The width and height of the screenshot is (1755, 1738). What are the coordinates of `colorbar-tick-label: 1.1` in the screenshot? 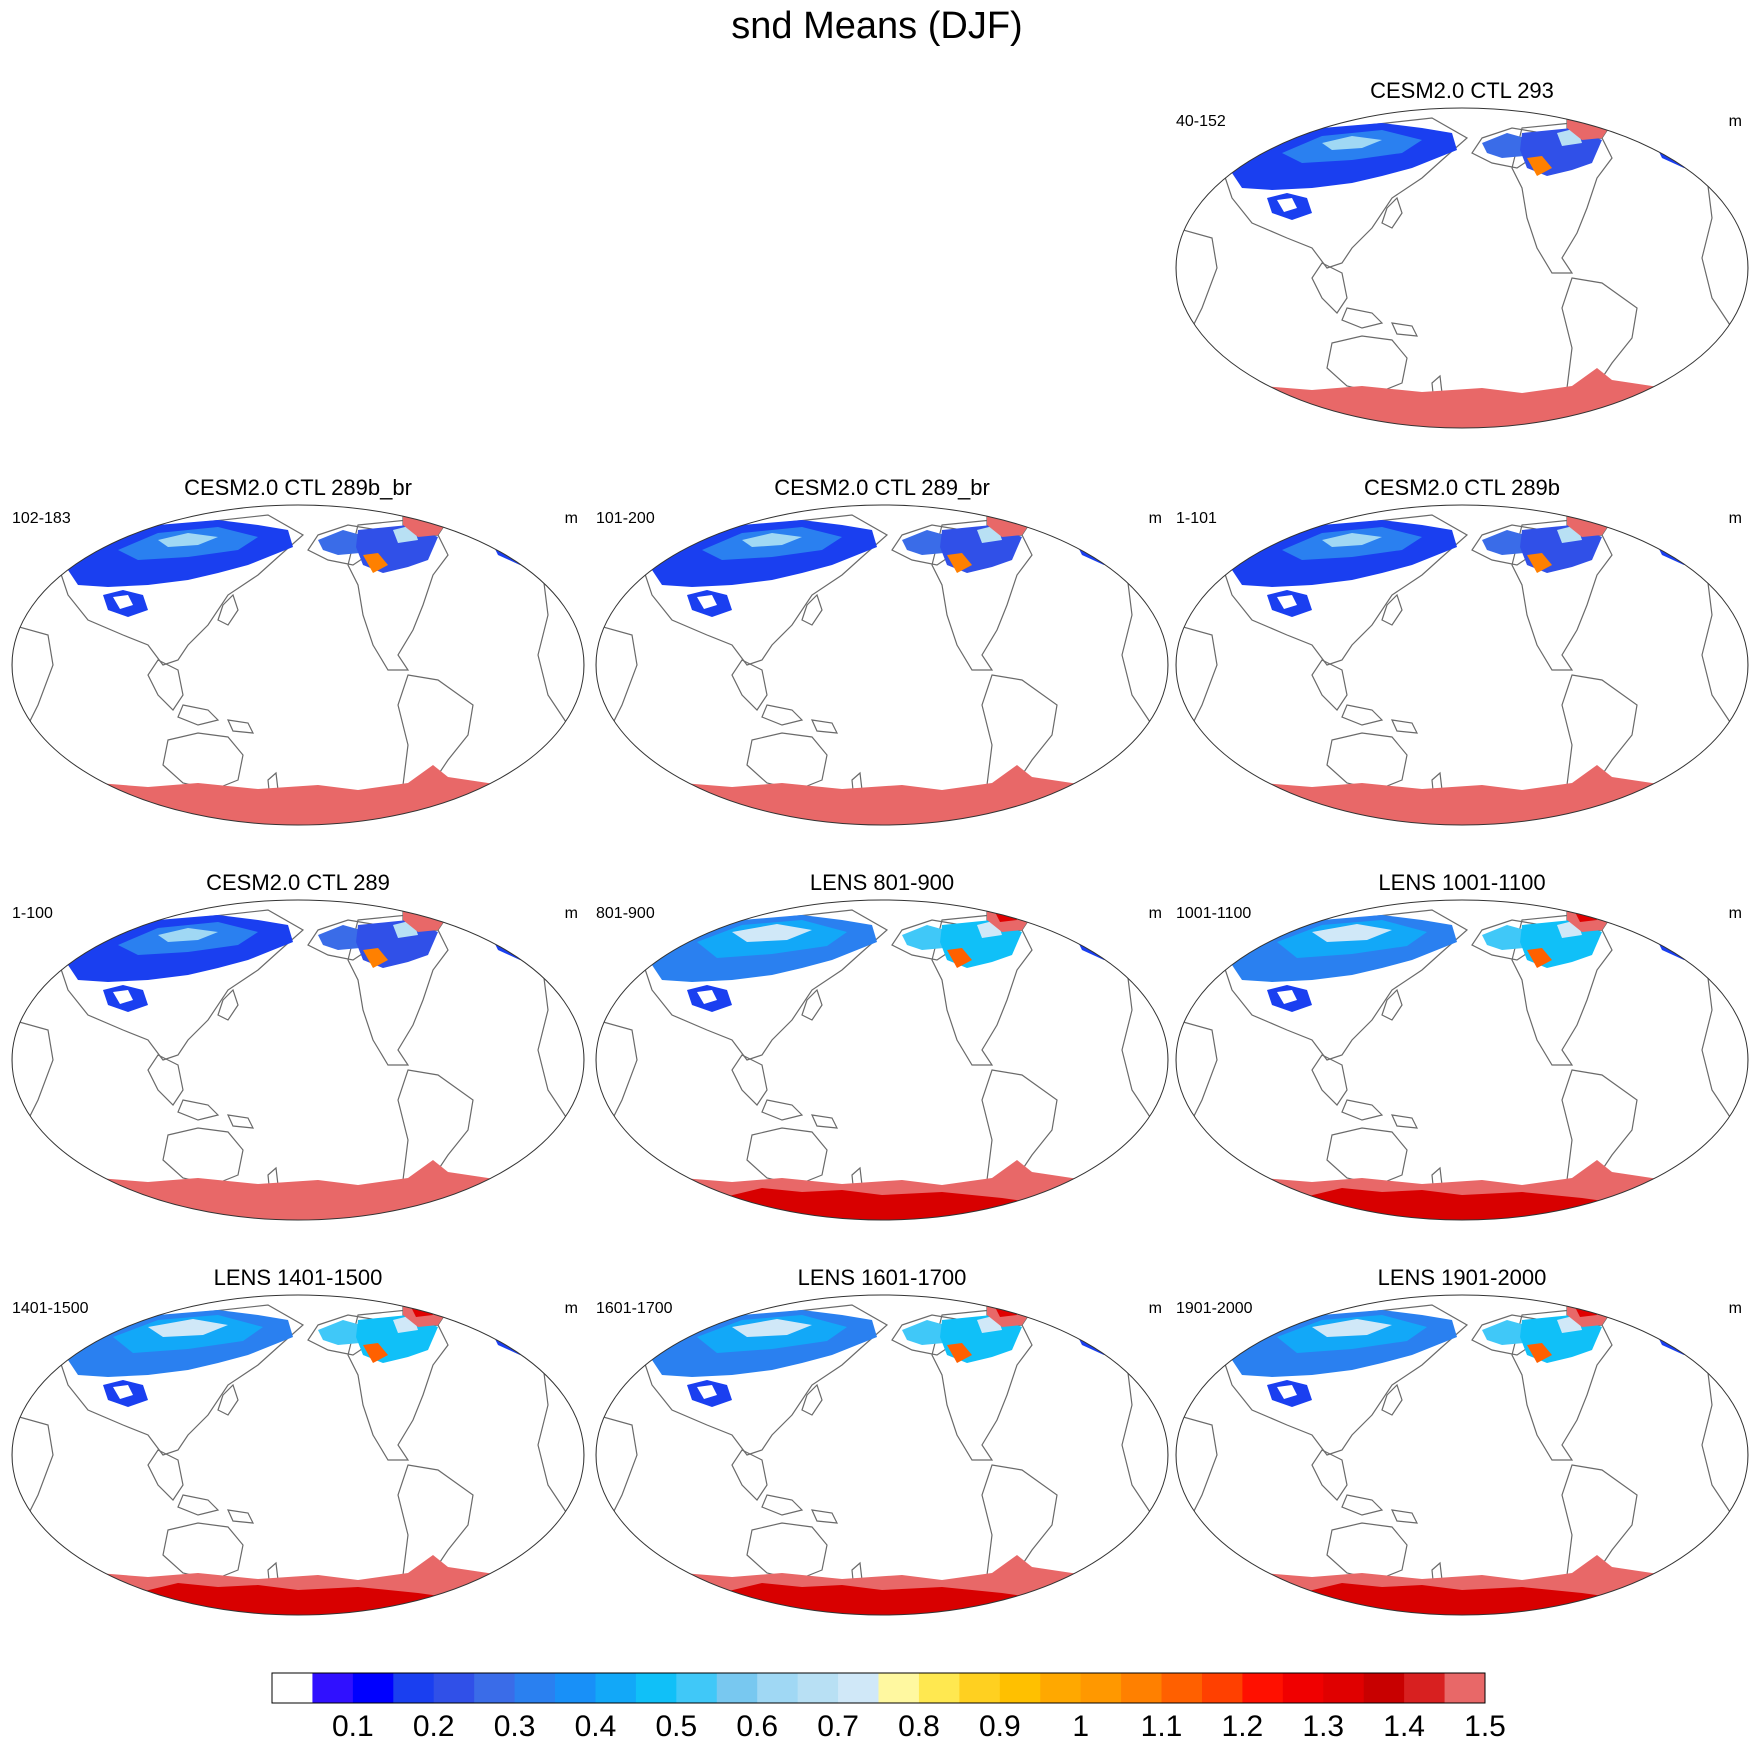 It's located at (1162, 1724).